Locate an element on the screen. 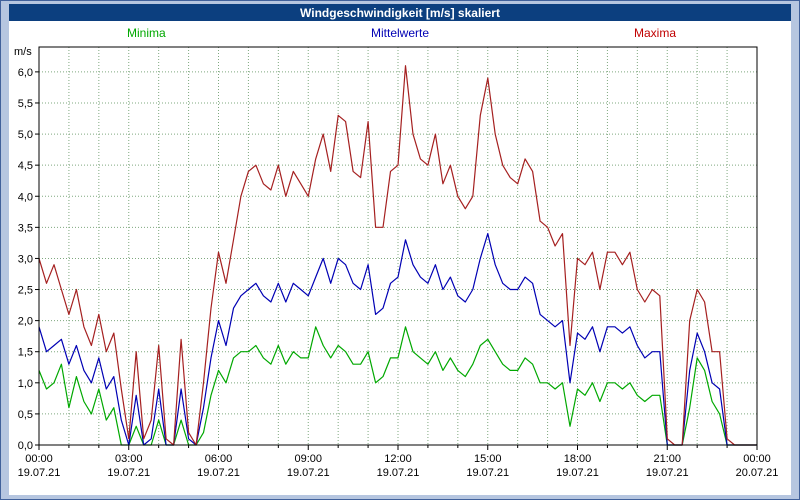 This screenshot has width=800, height=500. x-tick-time-label: 18:00 is located at coordinates (578, 459).